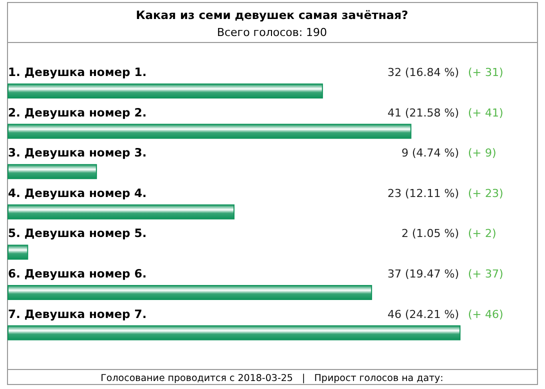 This screenshot has width=545, height=389. What do you see at coordinates (486, 113) in the screenshot?
I see `text: (+ 41)` at bounding box center [486, 113].